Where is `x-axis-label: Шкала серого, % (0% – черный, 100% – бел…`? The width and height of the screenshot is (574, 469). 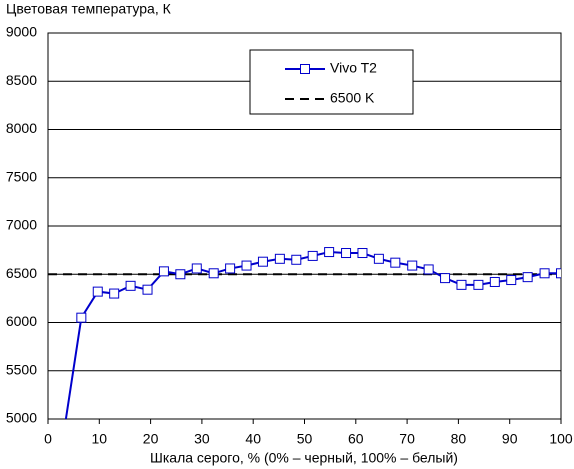 x-axis-label: Шкала серого, % (0% – черный, 100% – бел… is located at coordinates (304, 458).